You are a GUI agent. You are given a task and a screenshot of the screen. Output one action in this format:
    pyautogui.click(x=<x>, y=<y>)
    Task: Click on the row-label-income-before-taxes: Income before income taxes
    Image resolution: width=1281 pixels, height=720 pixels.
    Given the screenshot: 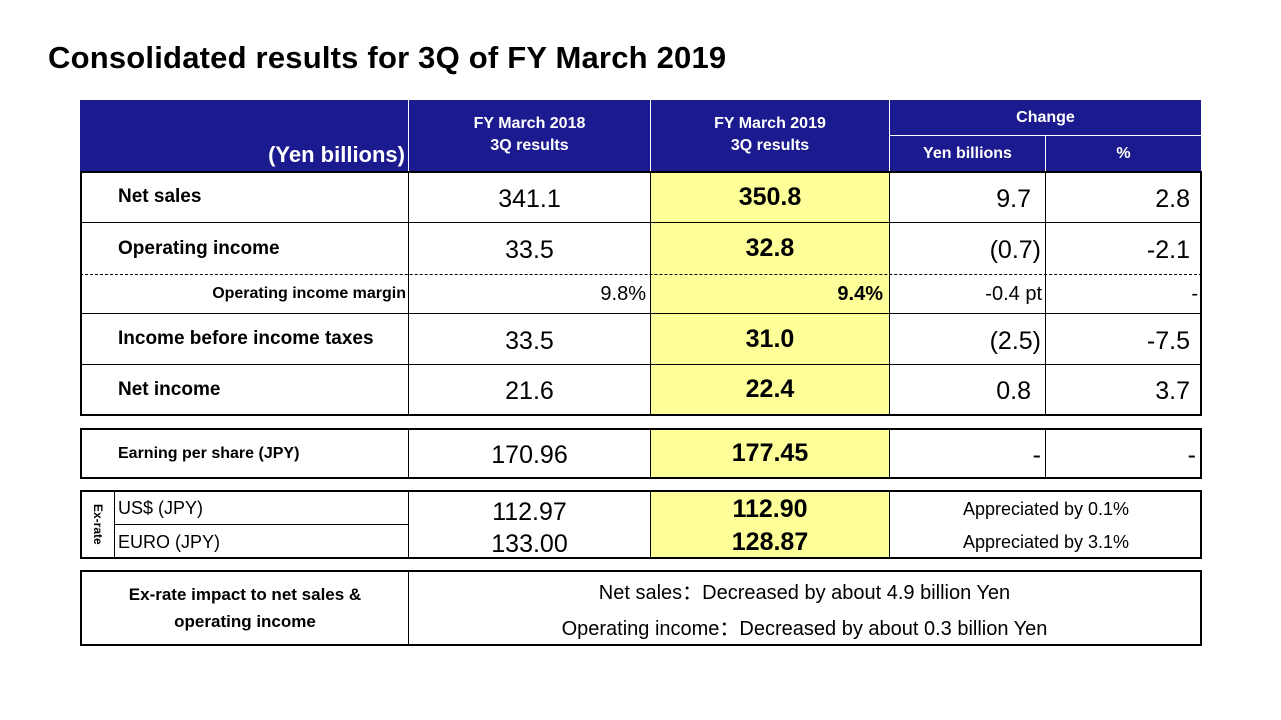 What is the action you would take?
    pyautogui.click(x=246, y=338)
    